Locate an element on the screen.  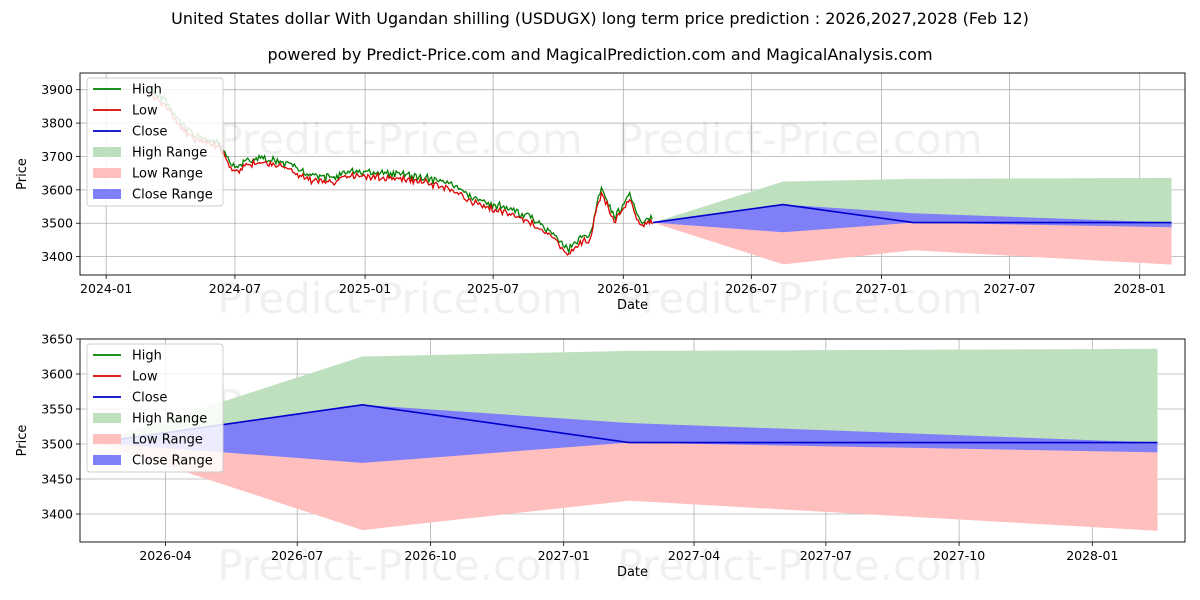
x-tick-label: 2024-01 is located at coordinates (106, 288).